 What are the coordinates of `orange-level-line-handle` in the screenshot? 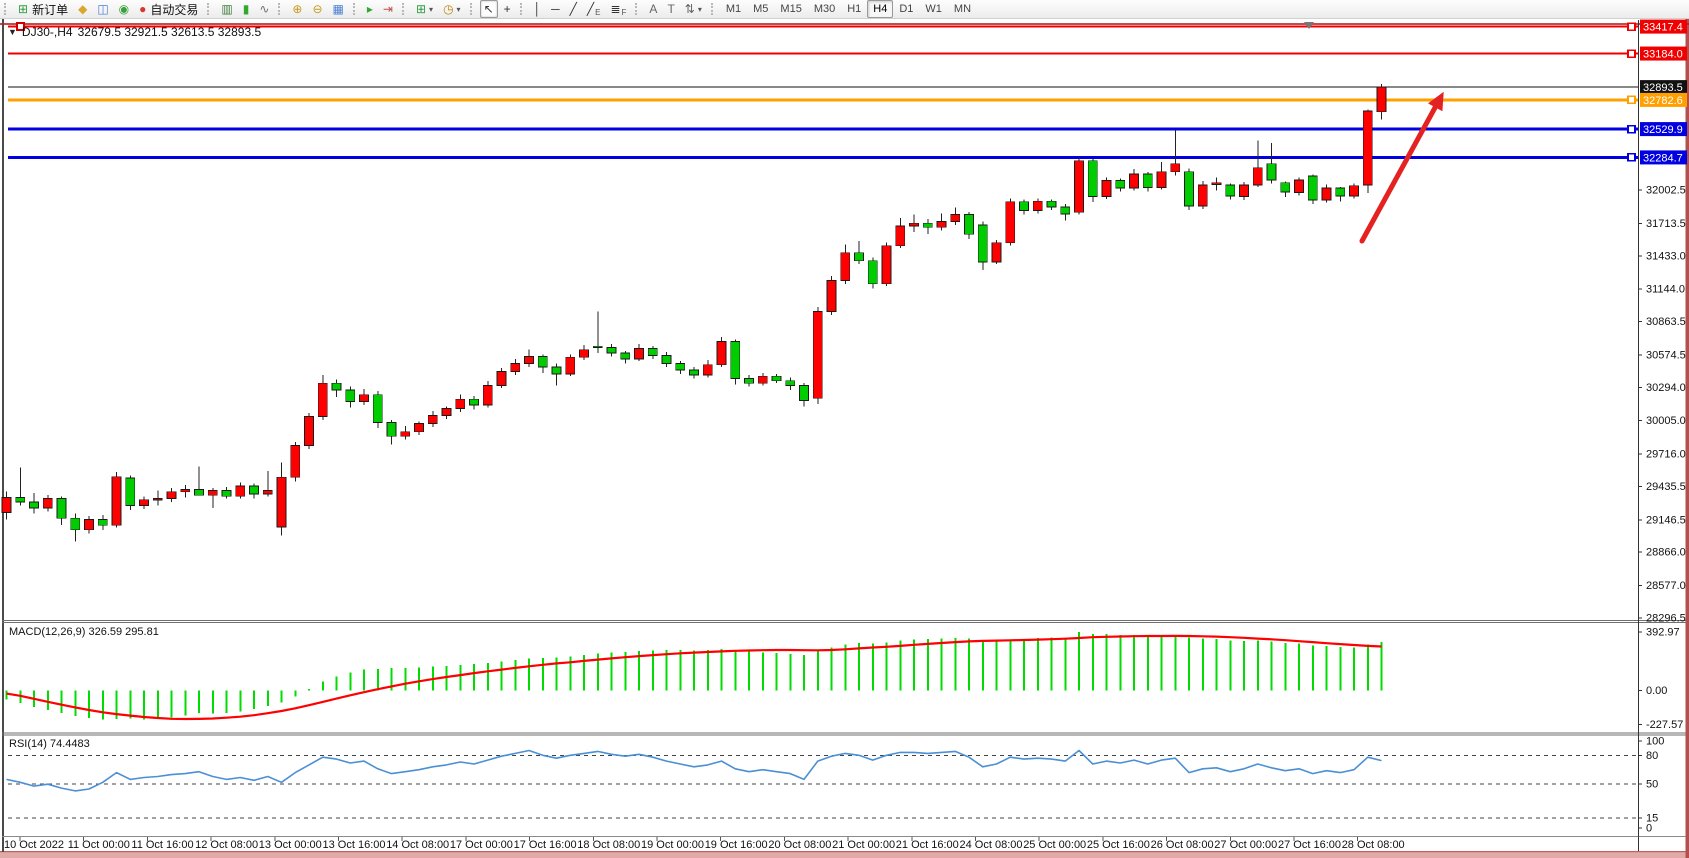 It's located at (1631, 100).